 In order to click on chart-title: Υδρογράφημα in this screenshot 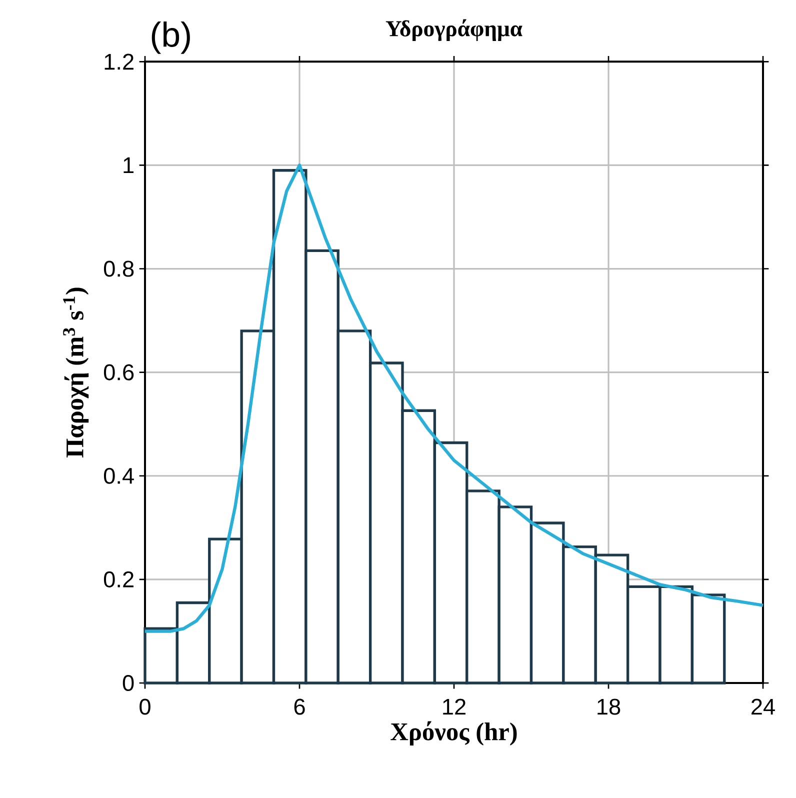, I will do `click(454, 30)`.